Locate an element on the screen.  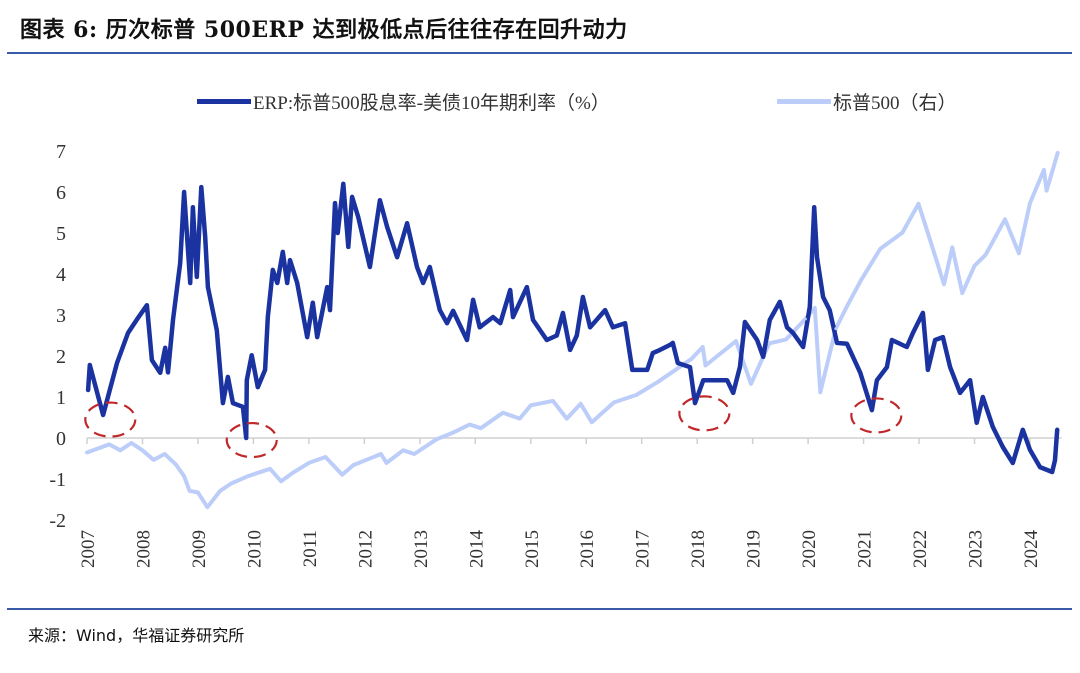
legend-item-sp500: 标普500（右） is located at coordinates (867, 101).